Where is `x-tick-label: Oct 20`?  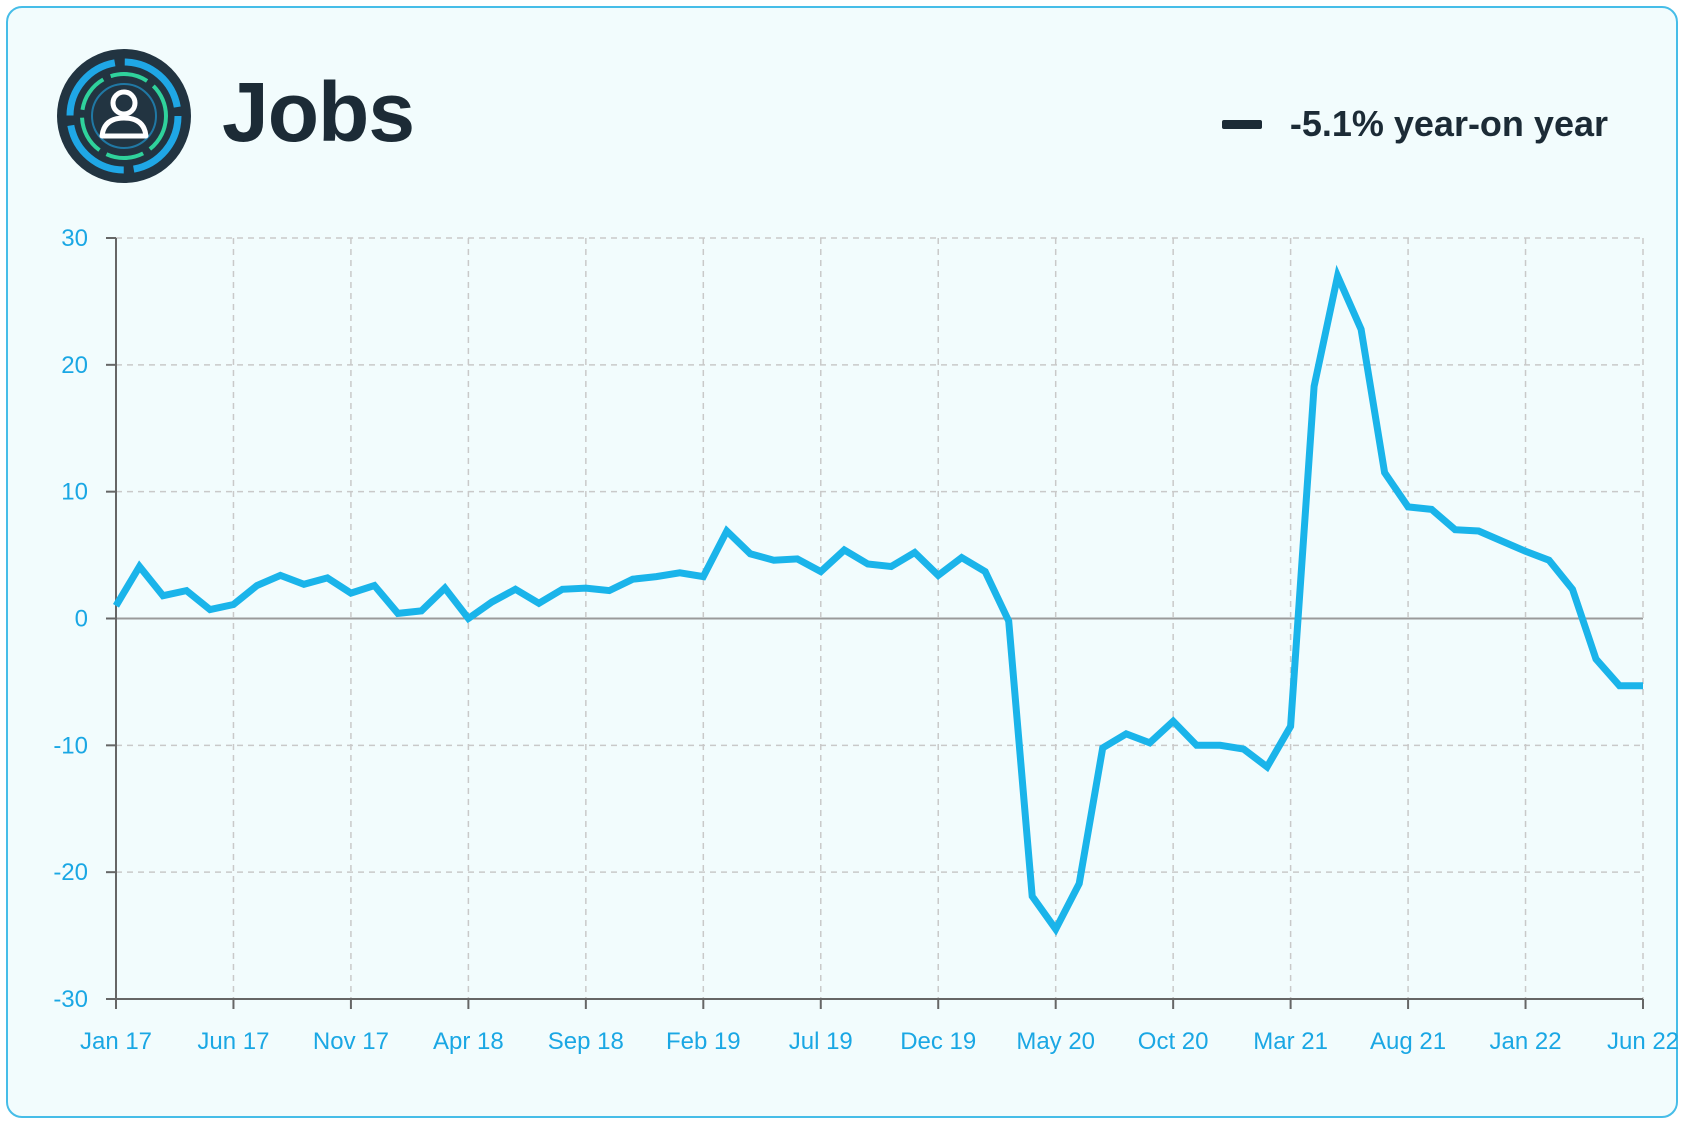
x-tick-label: Oct 20 is located at coordinates (1173, 1041).